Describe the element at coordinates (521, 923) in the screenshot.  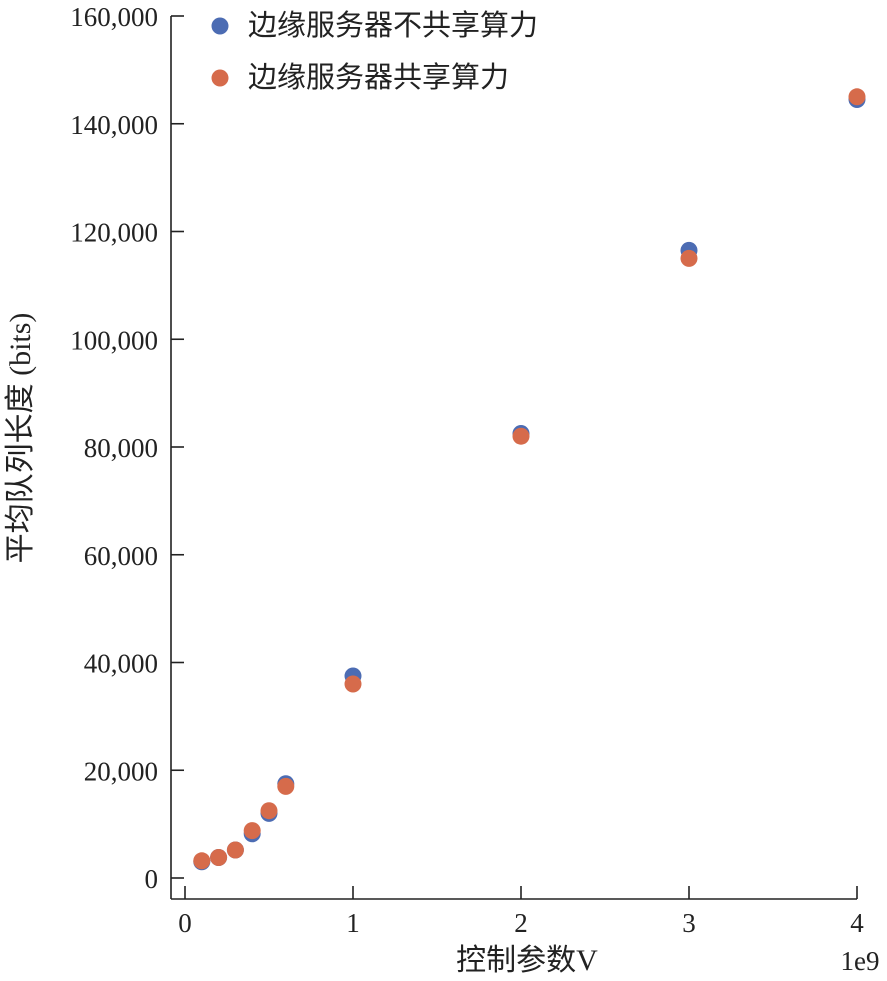
I see `x-tick-label: 2` at that location.